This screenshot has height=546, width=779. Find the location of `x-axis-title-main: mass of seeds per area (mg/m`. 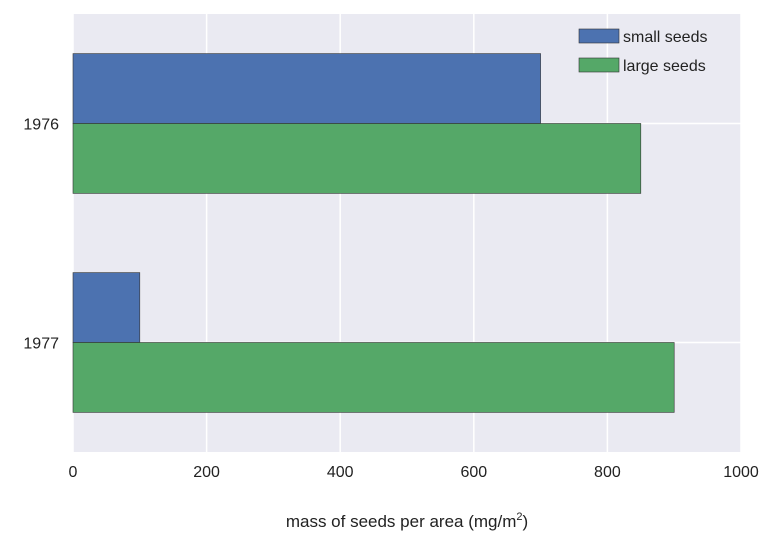

x-axis-title-main: mass of seeds per area (mg/m is located at coordinates (401, 521).